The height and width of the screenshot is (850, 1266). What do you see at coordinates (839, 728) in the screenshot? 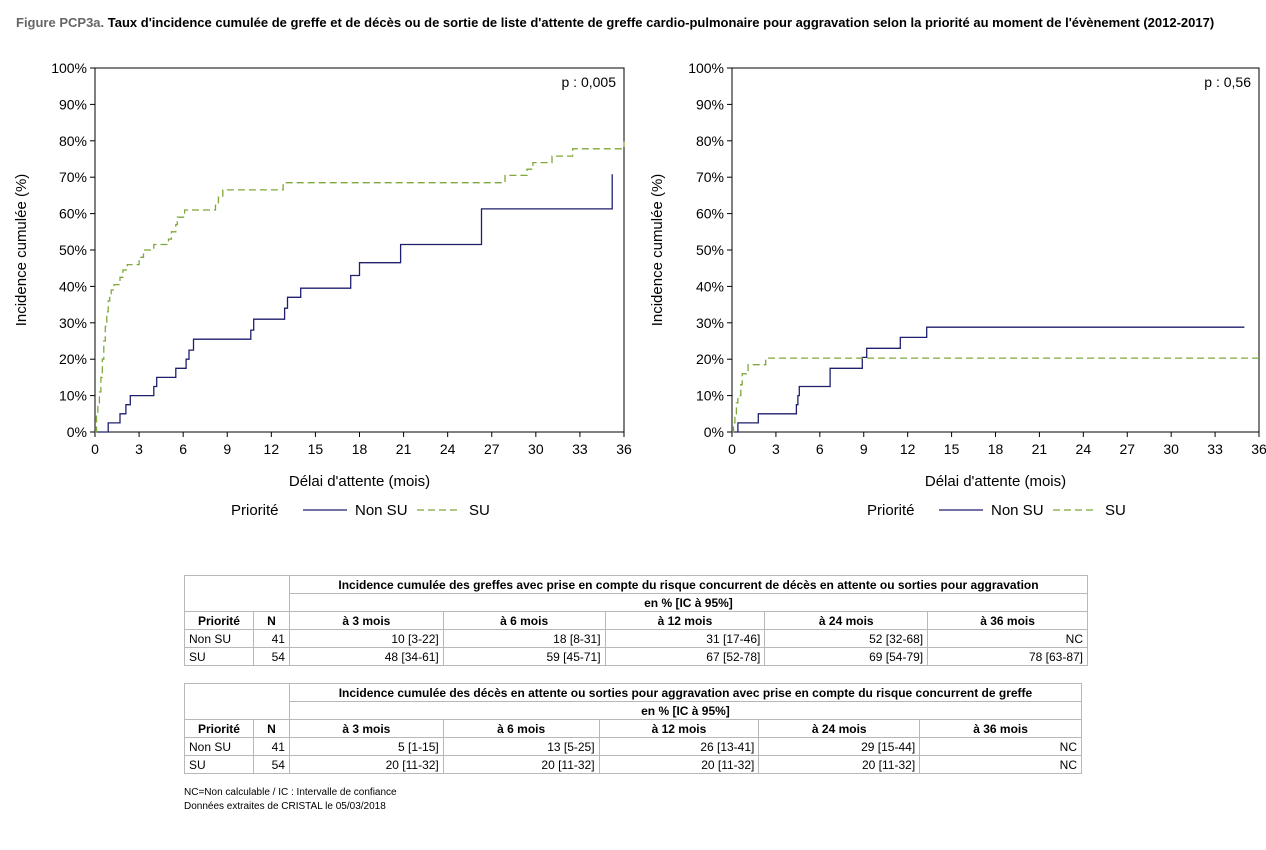
I see `col-period: à 24 mois` at bounding box center [839, 728].